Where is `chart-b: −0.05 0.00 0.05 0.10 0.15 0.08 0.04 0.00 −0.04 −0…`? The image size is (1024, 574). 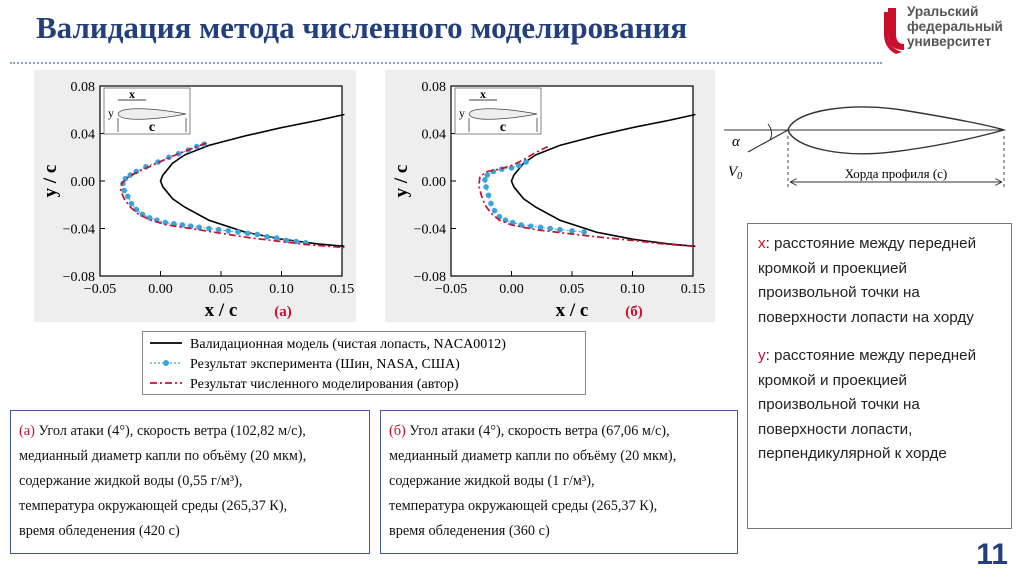 chart-b: −0.05 0.00 0.05 0.10 0.15 0.08 0.04 0.00 −0.04 −0… is located at coordinates (548, 200).